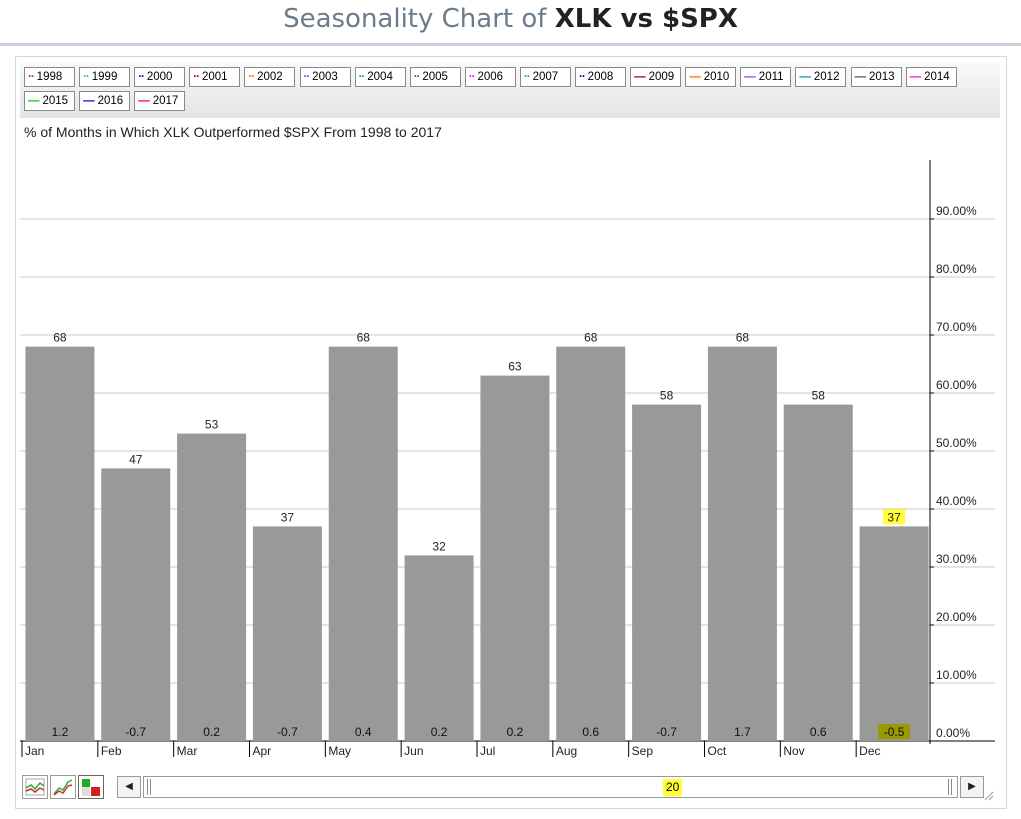 Image resolution: width=1021 pixels, height=819 pixels. What do you see at coordinates (742, 543) in the screenshot?
I see `bar-oct` at bounding box center [742, 543].